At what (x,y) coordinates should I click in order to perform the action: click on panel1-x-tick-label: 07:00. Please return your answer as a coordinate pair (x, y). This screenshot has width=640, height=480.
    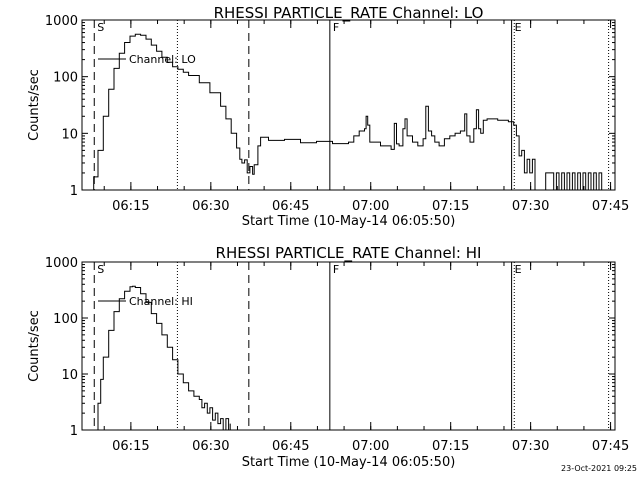
    Looking at the image, I should click on (370, 206).